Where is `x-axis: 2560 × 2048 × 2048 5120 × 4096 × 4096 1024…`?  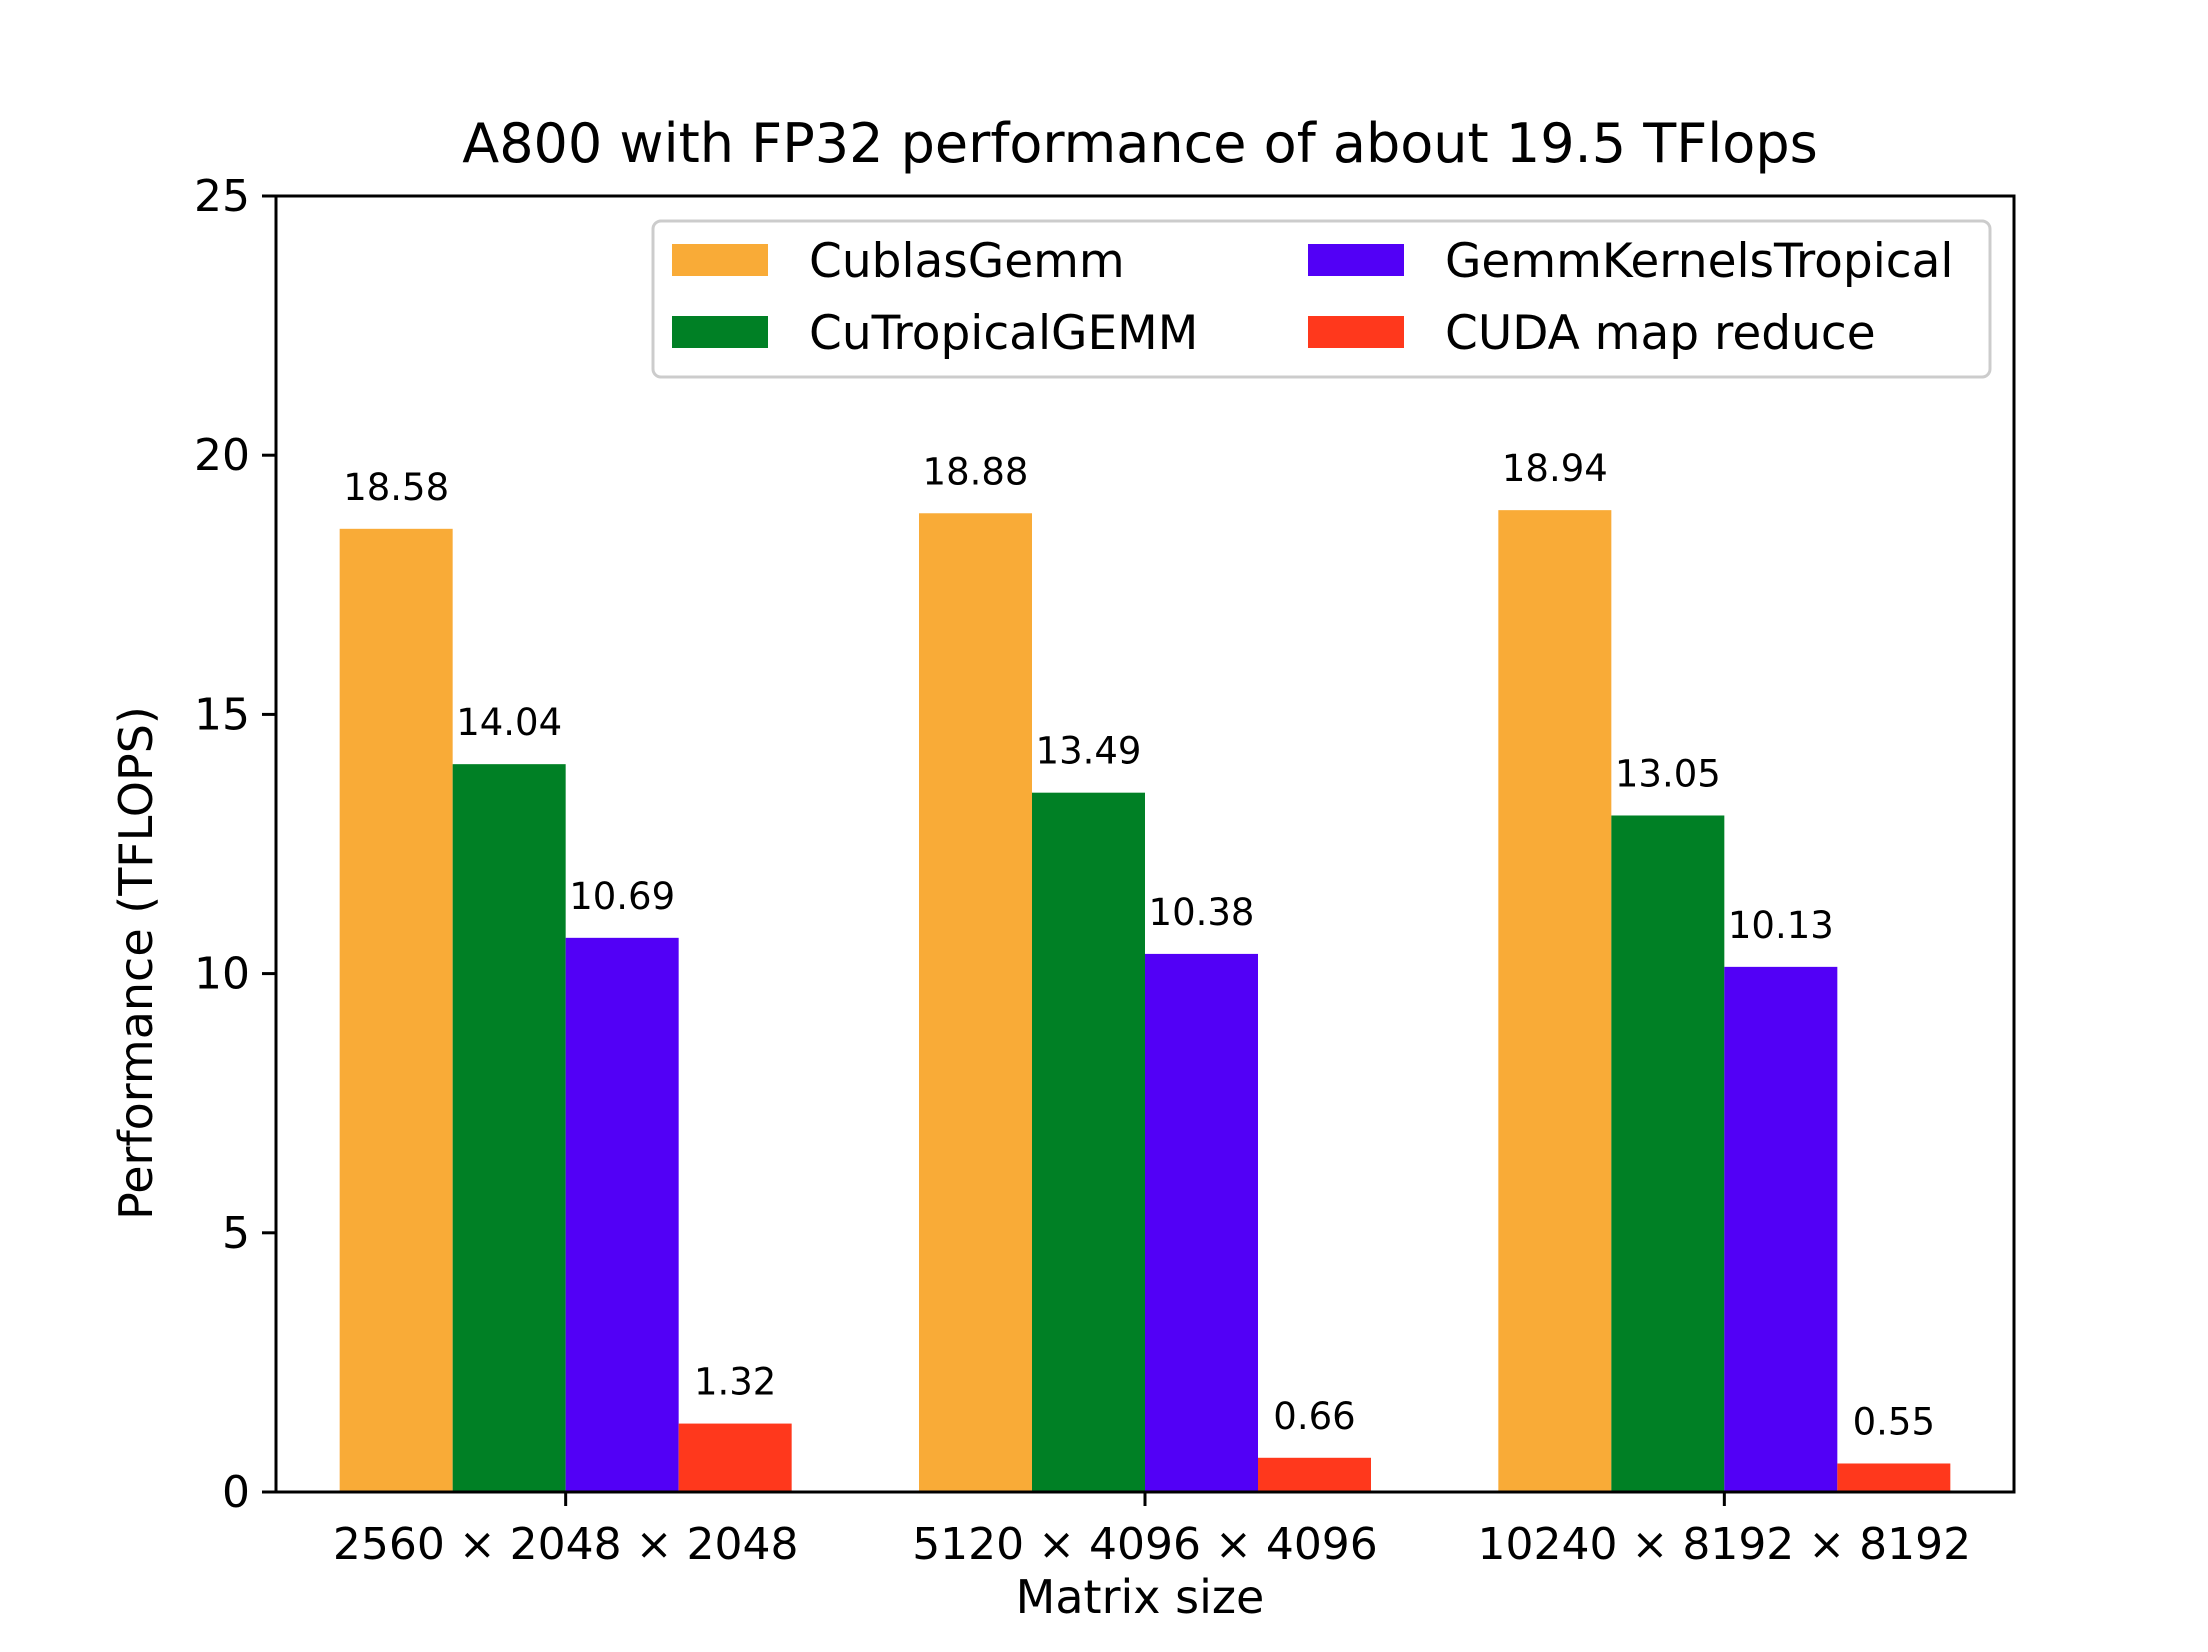 x-axis: 2560 × 2048 × 2048 5120 × 4096 × 4096 1024… is located at coordinates (1152, 1531).